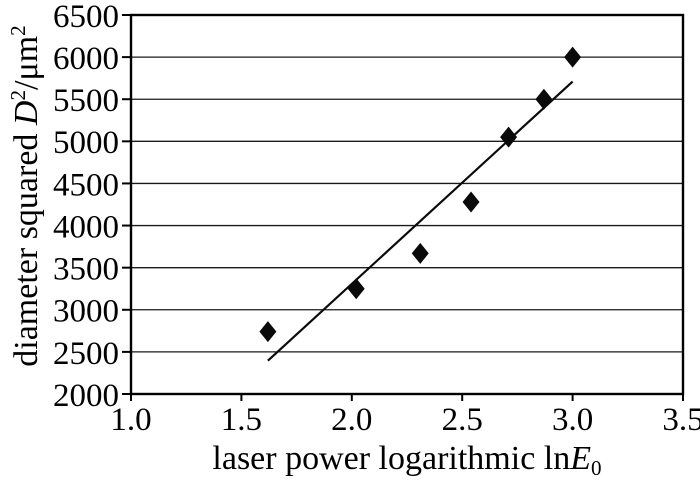 This screenshot has height=480, width=700. Describe the element at coordinates (86, 185) in the screenshot. I see `y-tick-label: 4500` at that location.